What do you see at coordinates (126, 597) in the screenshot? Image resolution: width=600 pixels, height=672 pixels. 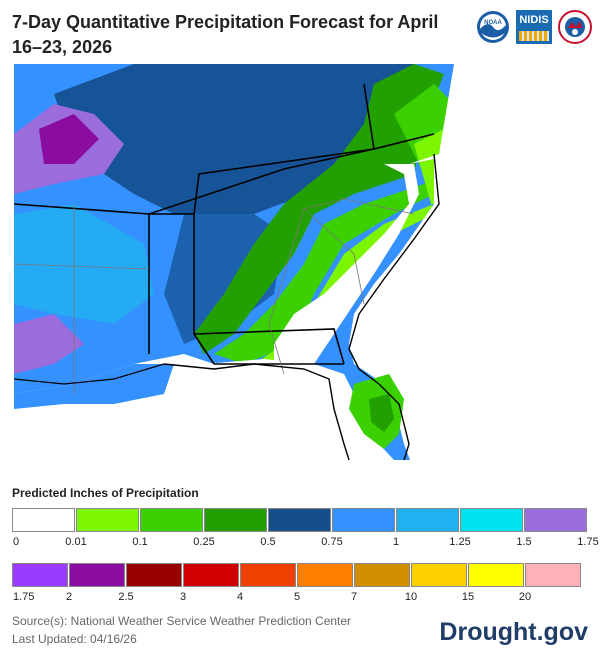 I see `legend-label: 2.5` at bounding box center [126, 597].